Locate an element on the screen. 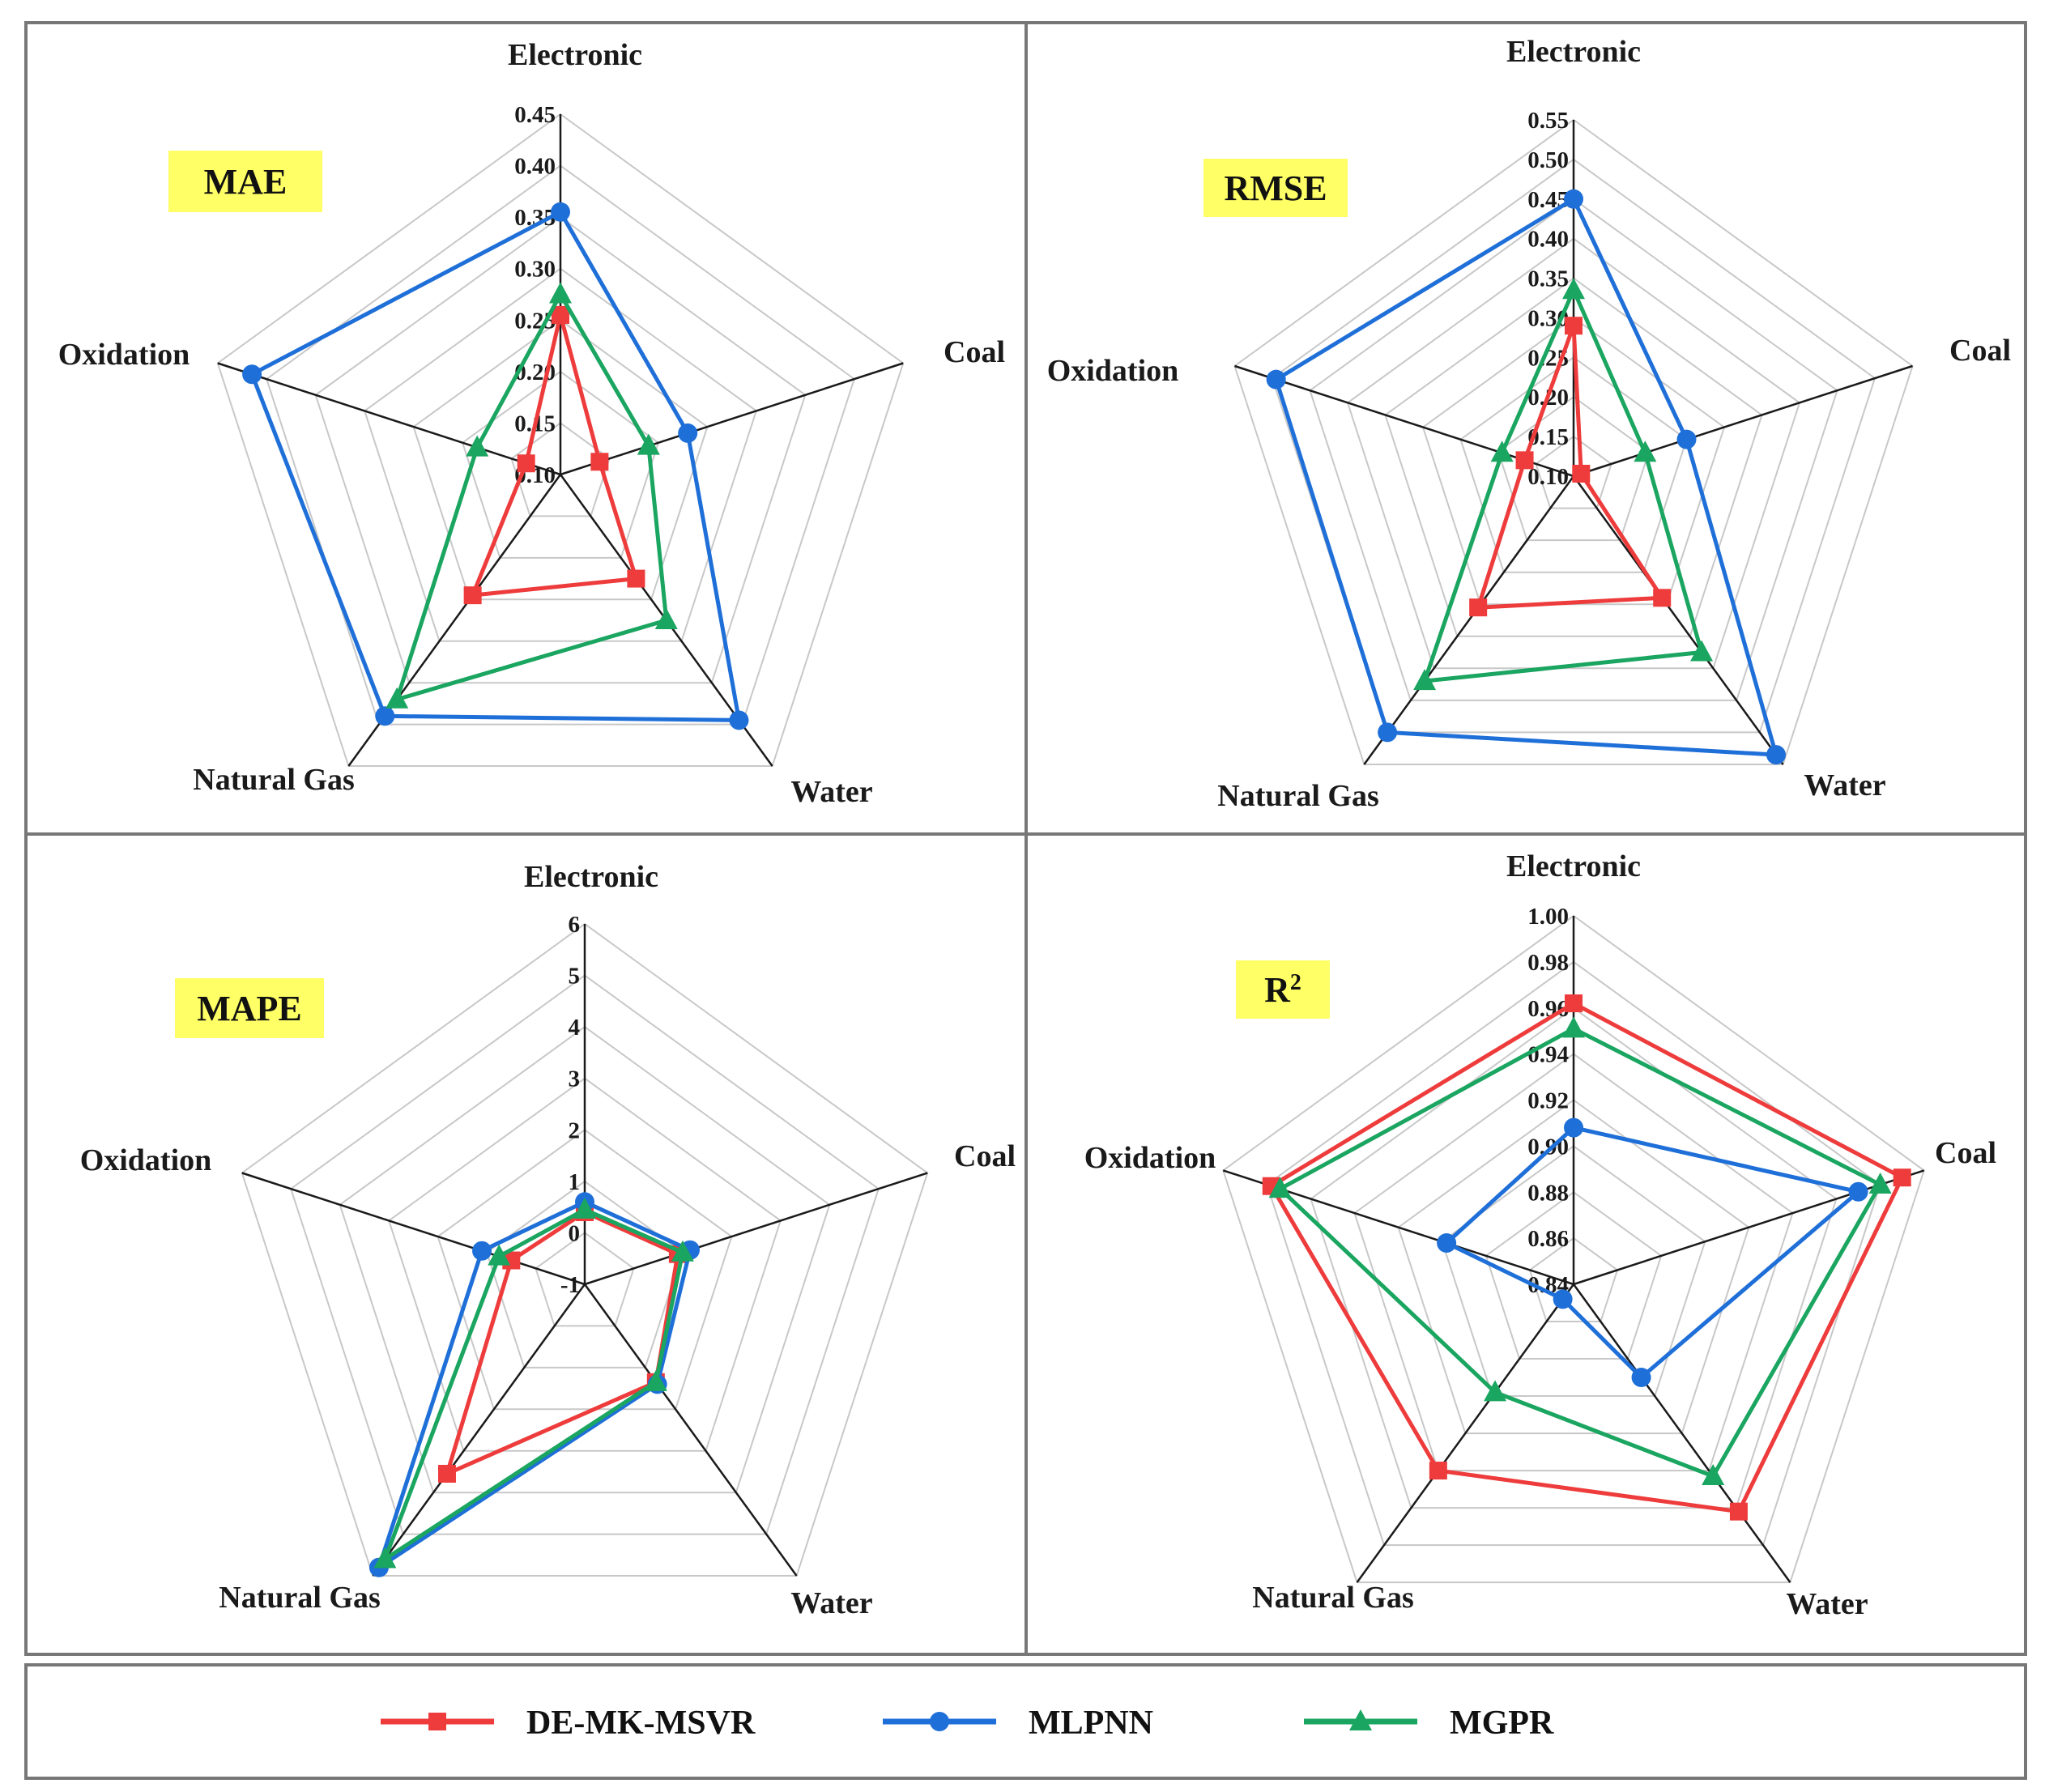  tick-label: 1.00 is located at coordinates (1548, 917).